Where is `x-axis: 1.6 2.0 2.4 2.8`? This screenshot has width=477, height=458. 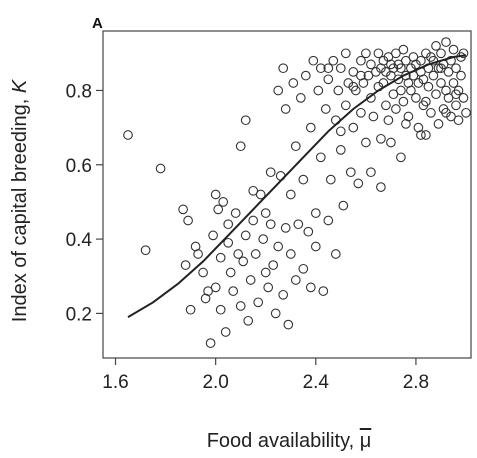 x-axis: 1.6 2.0 2.4 2.8 is located at coordinates (265, 375).